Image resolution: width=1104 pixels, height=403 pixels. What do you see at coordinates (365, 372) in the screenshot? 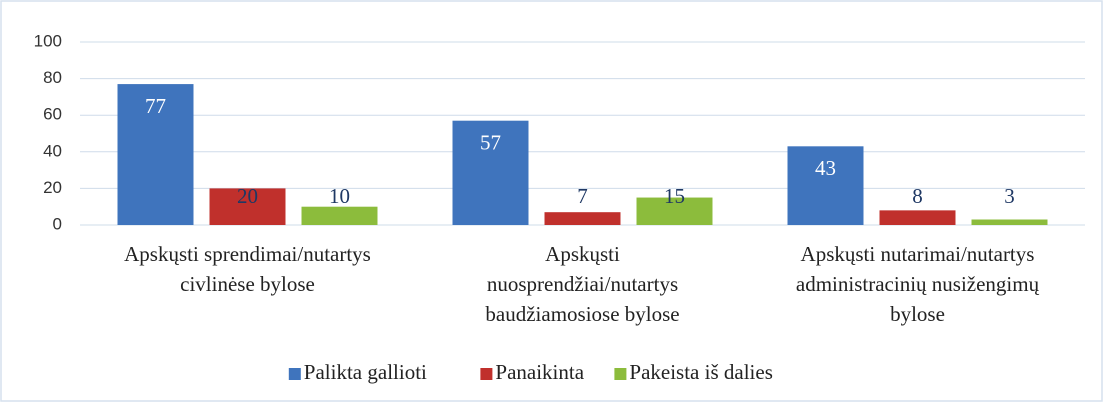
I see `legend-label: Palikta galliotі` at bounding box center [365, 372].